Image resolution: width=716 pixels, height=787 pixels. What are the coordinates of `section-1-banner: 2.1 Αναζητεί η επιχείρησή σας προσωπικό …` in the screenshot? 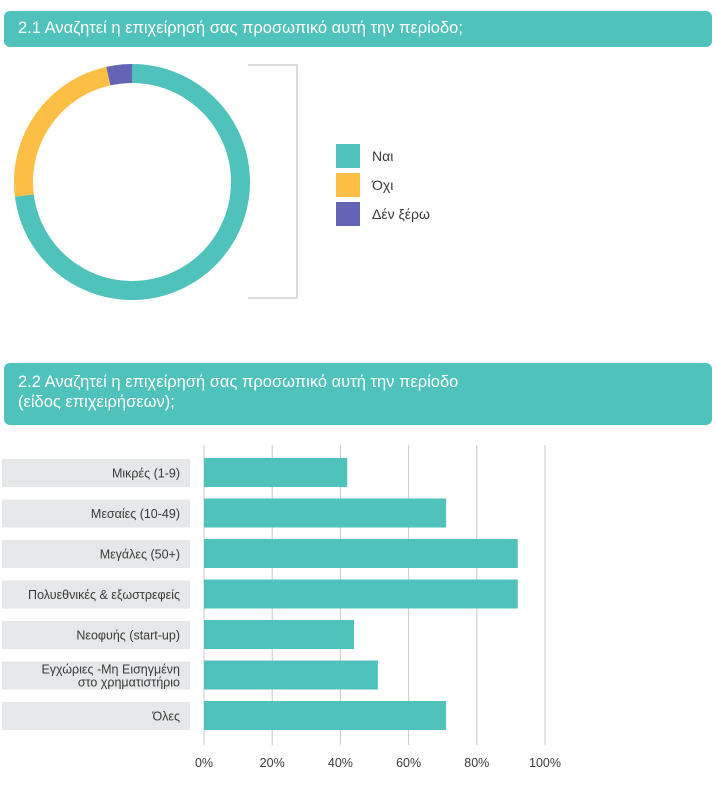 It's located at (358, 29).